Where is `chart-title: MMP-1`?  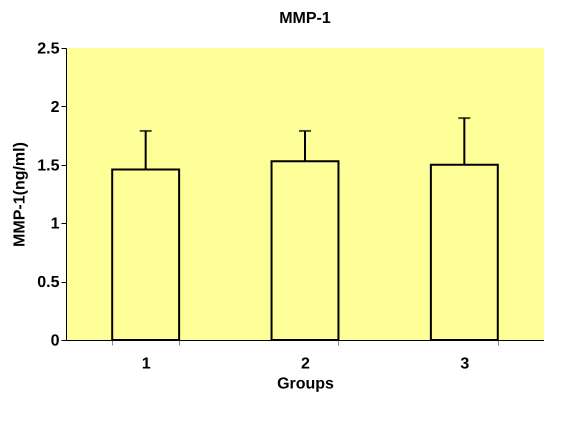 chart-title: MMP-1 is located at coordinates (305, 18).